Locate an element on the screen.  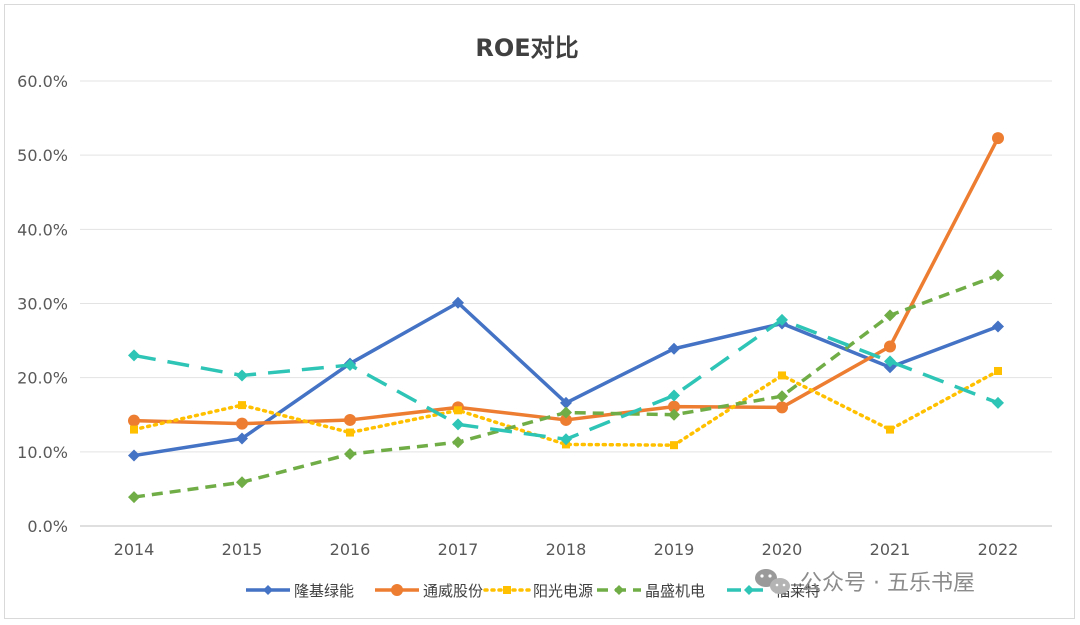
y-tick-label: 50.0% is located at coordinates (42, 155).